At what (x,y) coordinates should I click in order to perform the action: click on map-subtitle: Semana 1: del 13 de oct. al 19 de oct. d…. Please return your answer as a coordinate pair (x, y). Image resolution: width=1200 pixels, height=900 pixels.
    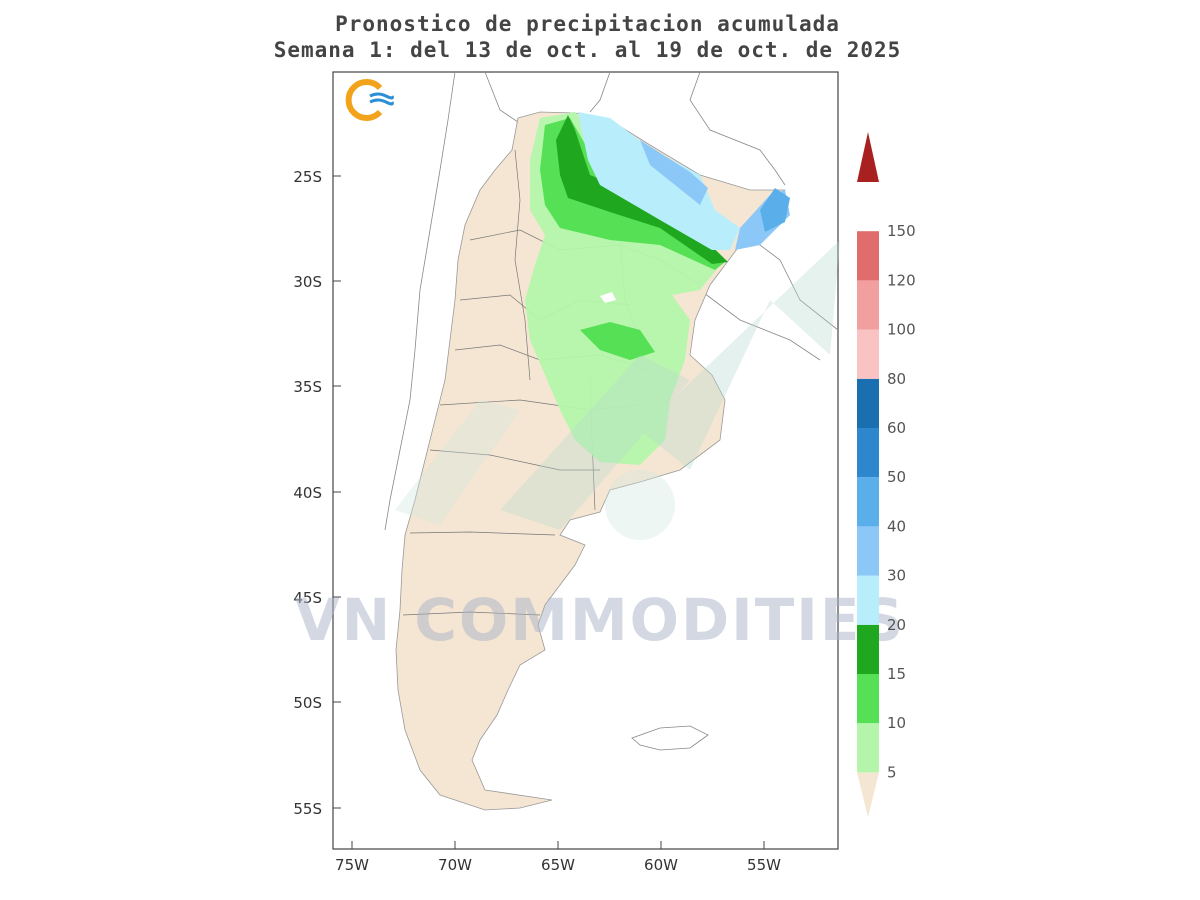
    Looking at the image, I should click on (587, 50).